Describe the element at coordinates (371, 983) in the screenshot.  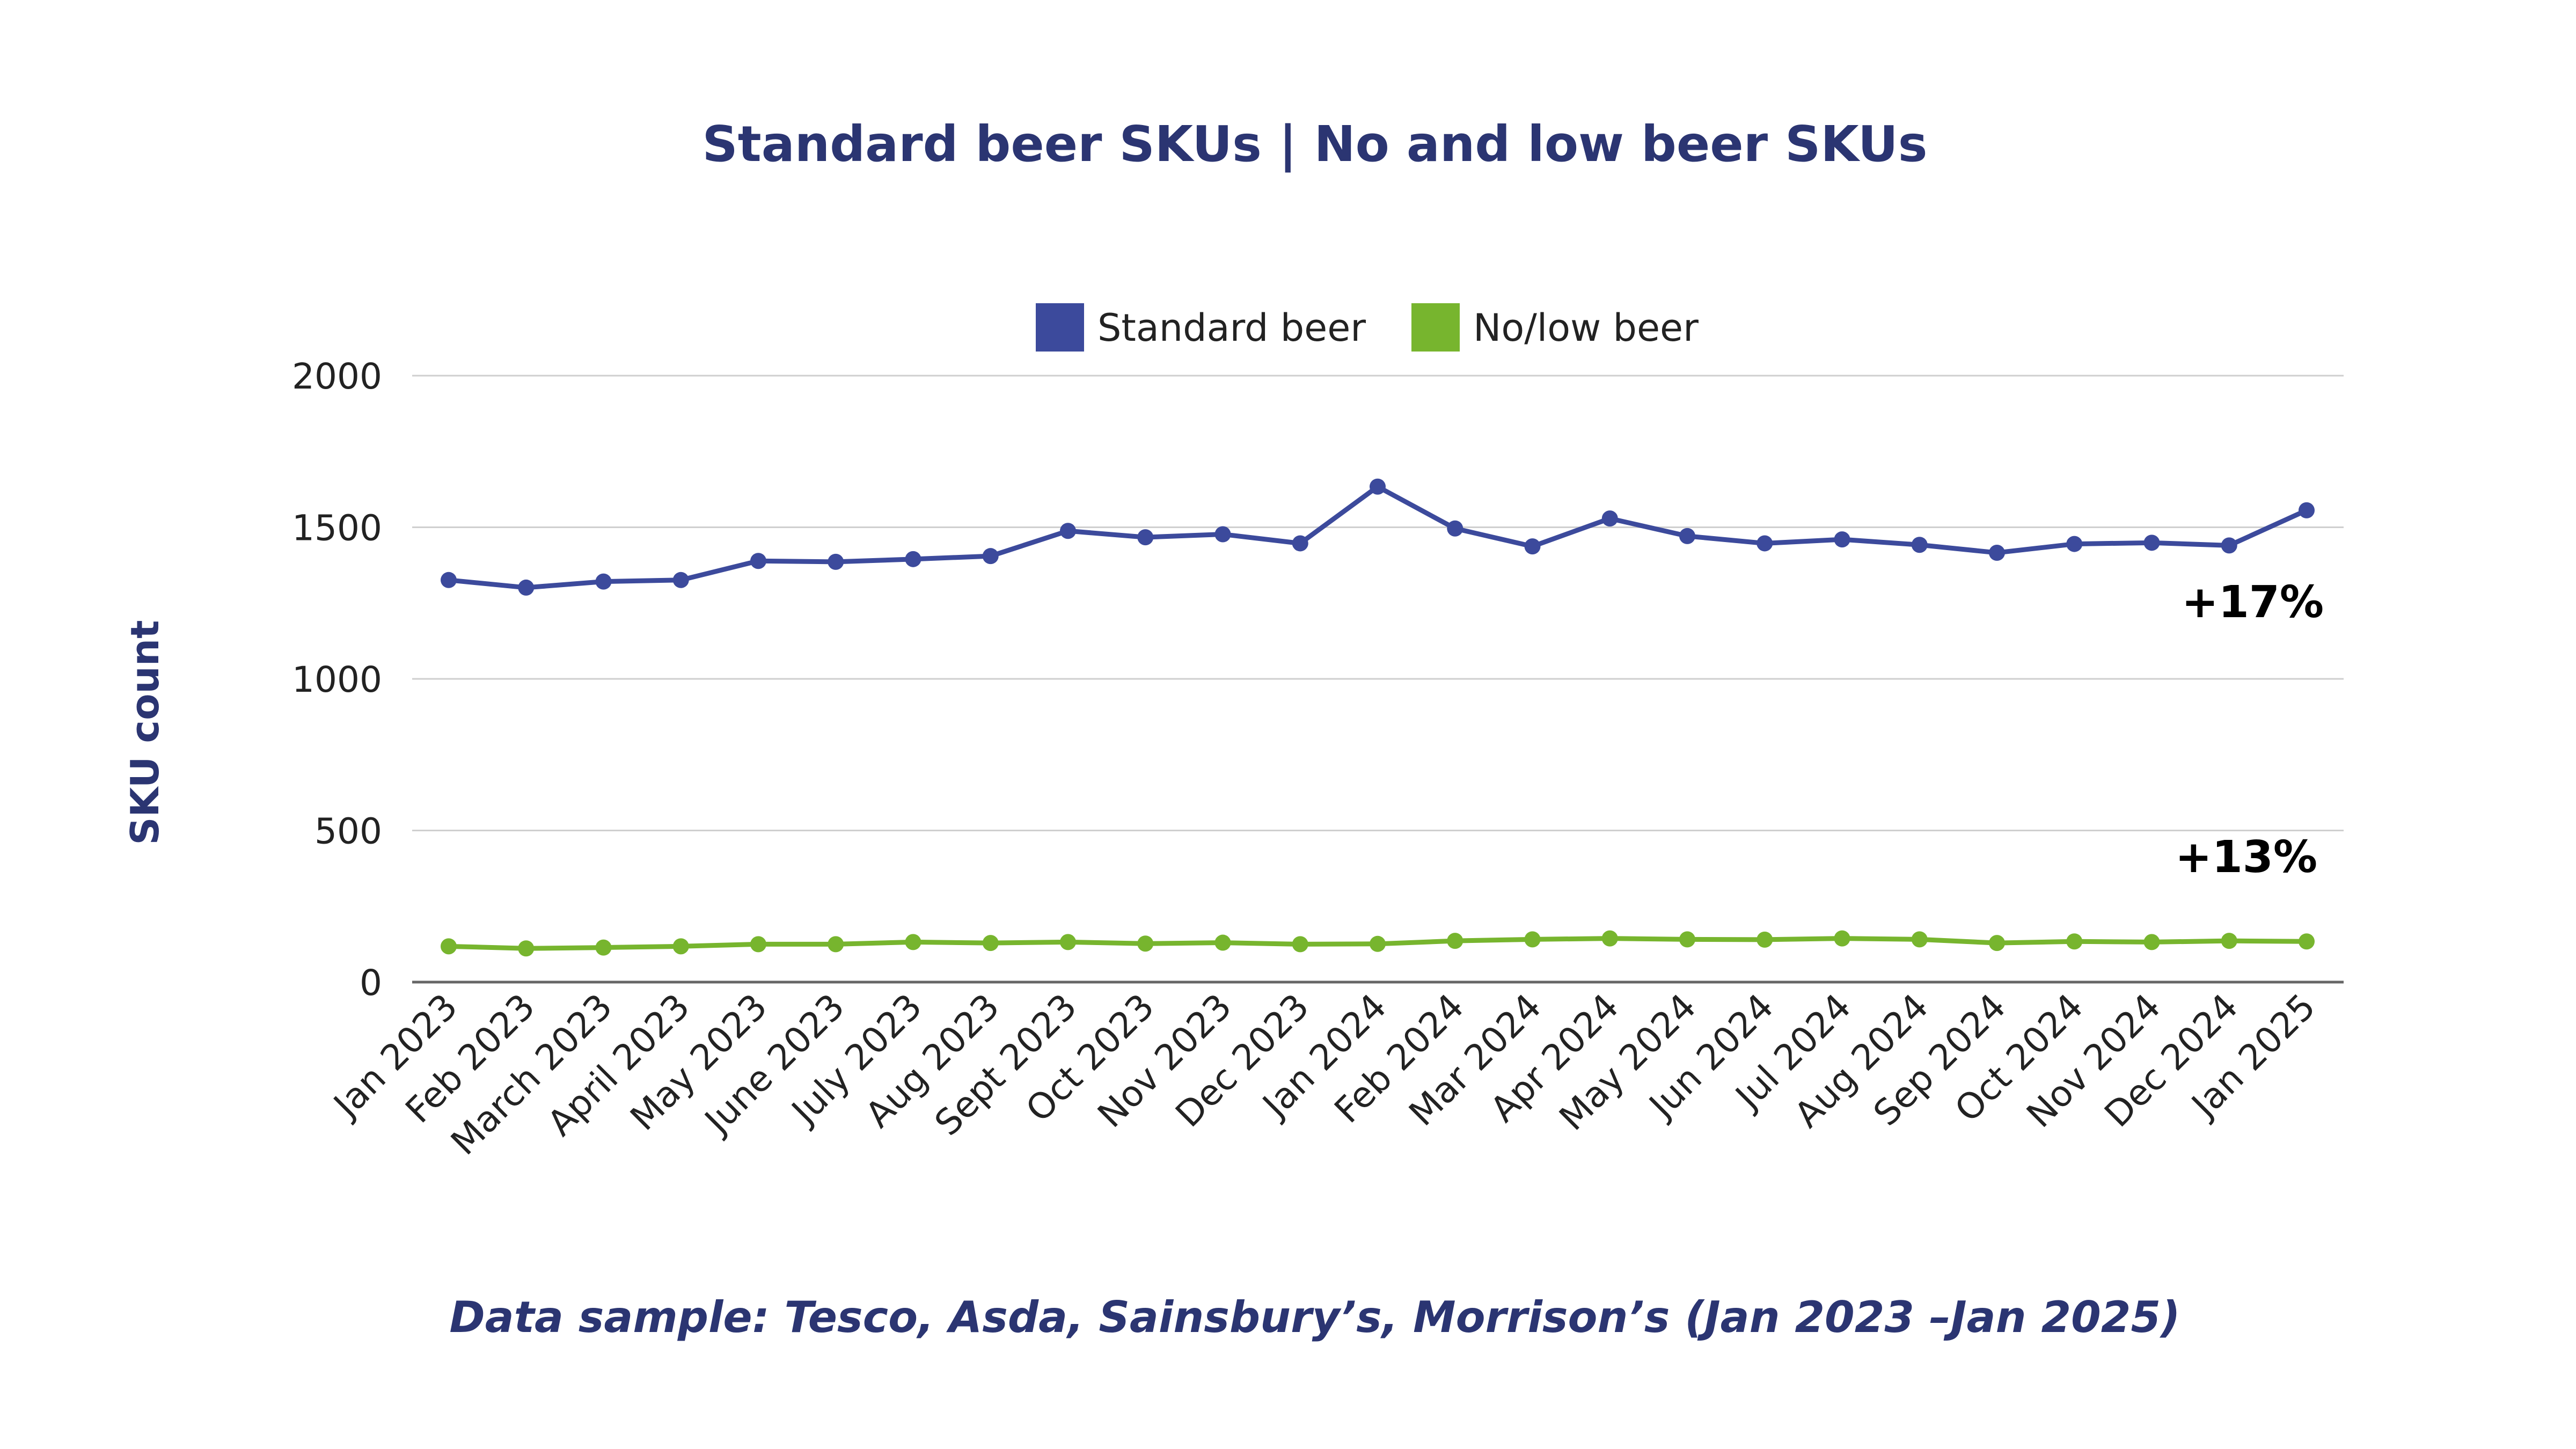
I see `y-tick-label: 0` at that location.